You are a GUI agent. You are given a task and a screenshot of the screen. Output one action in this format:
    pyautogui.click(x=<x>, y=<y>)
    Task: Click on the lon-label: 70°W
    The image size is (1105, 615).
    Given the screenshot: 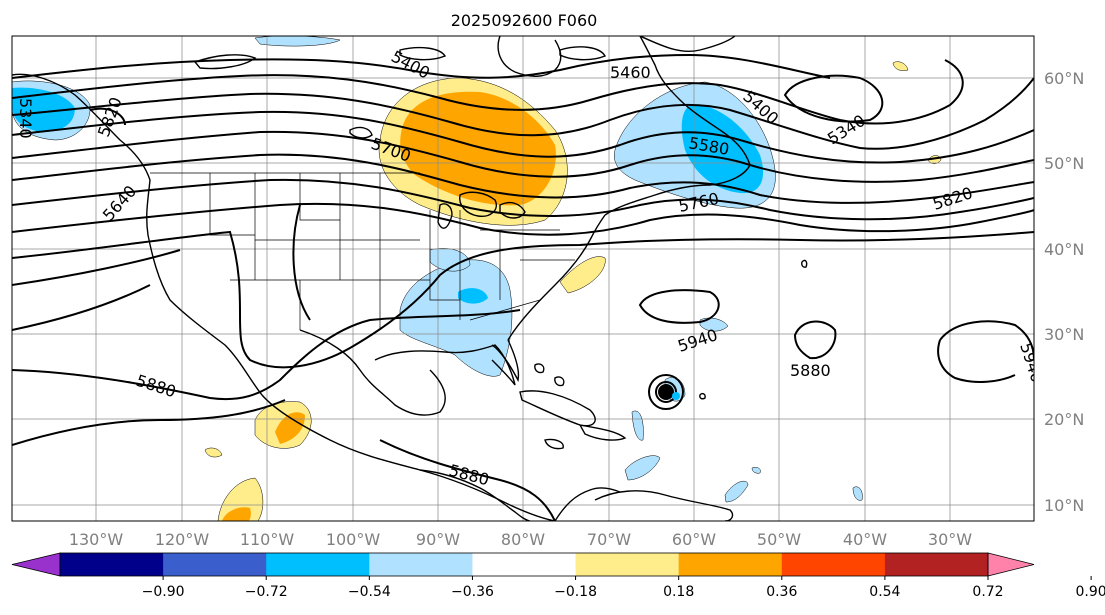 What is the action you would take?
    pyautogui.click(x=609, y=539)
    